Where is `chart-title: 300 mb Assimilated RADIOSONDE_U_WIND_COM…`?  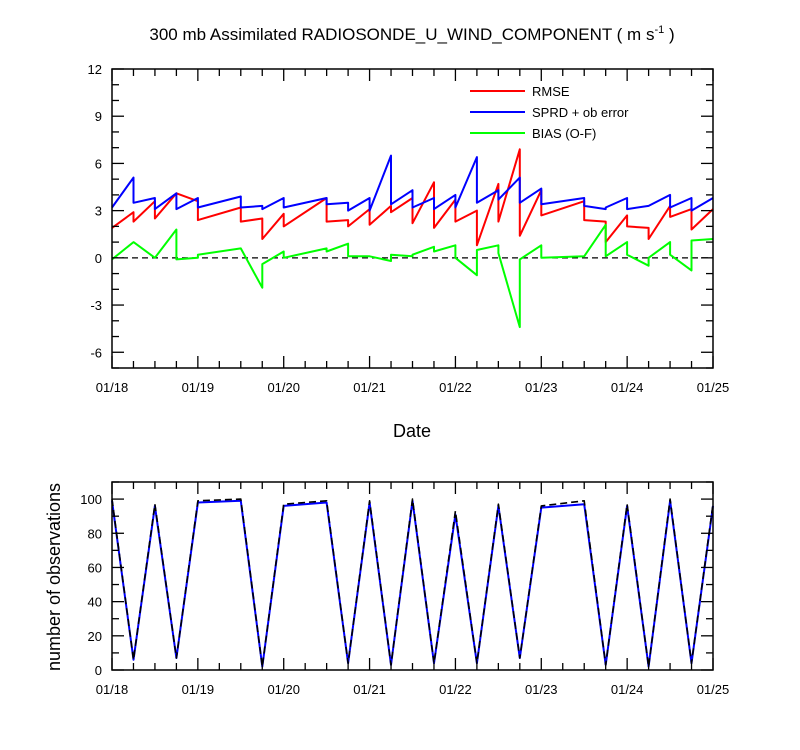
chart-title: 300 mb Assimilated RADIOSONDE_U_WIND_COM… is located at coordinates (411, 34).